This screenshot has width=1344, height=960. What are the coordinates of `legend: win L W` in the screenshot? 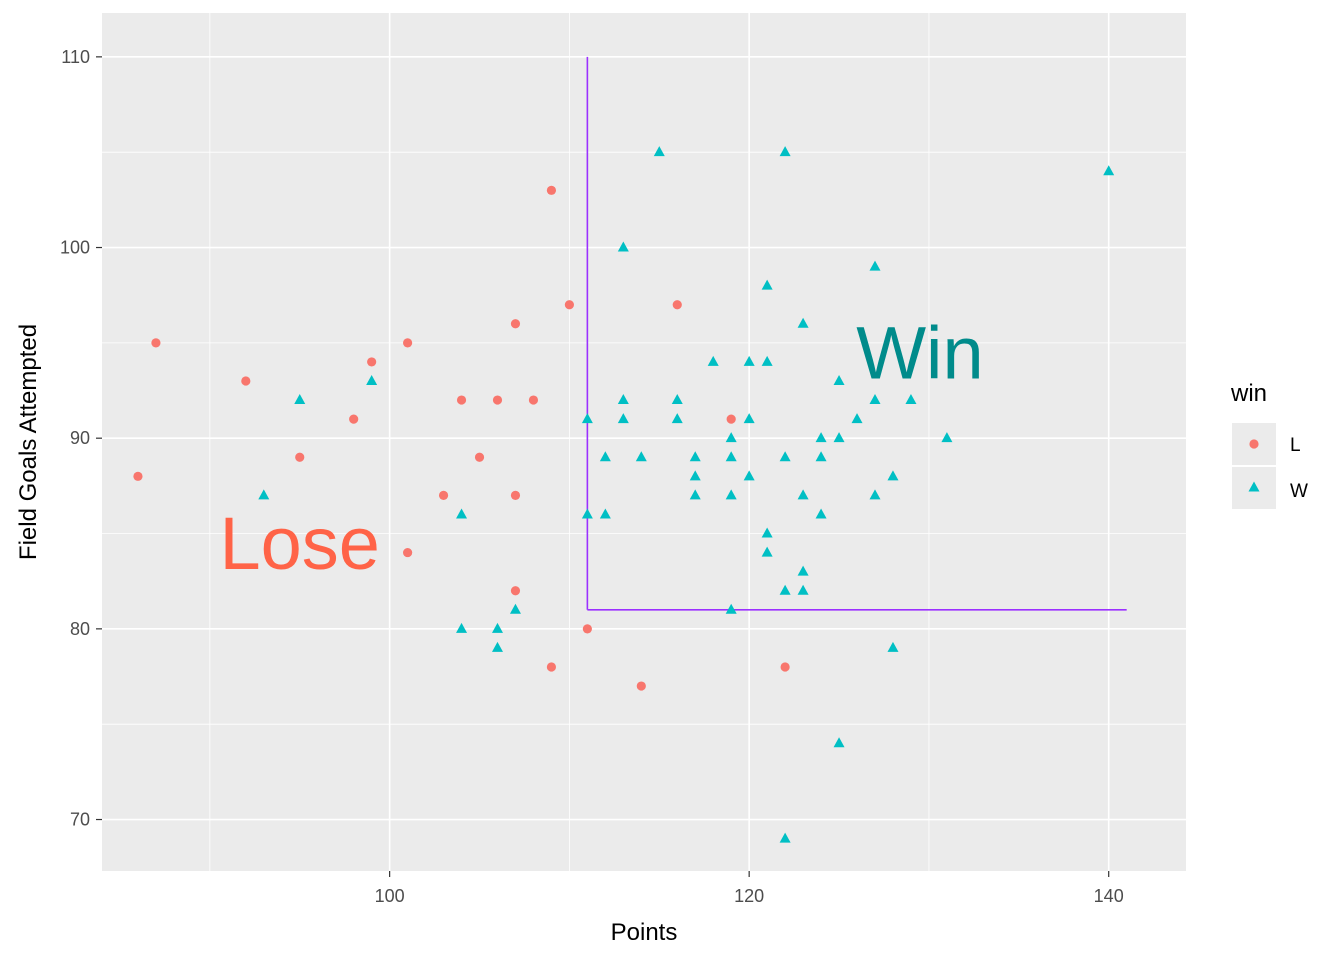 It's located at (1269, 444).